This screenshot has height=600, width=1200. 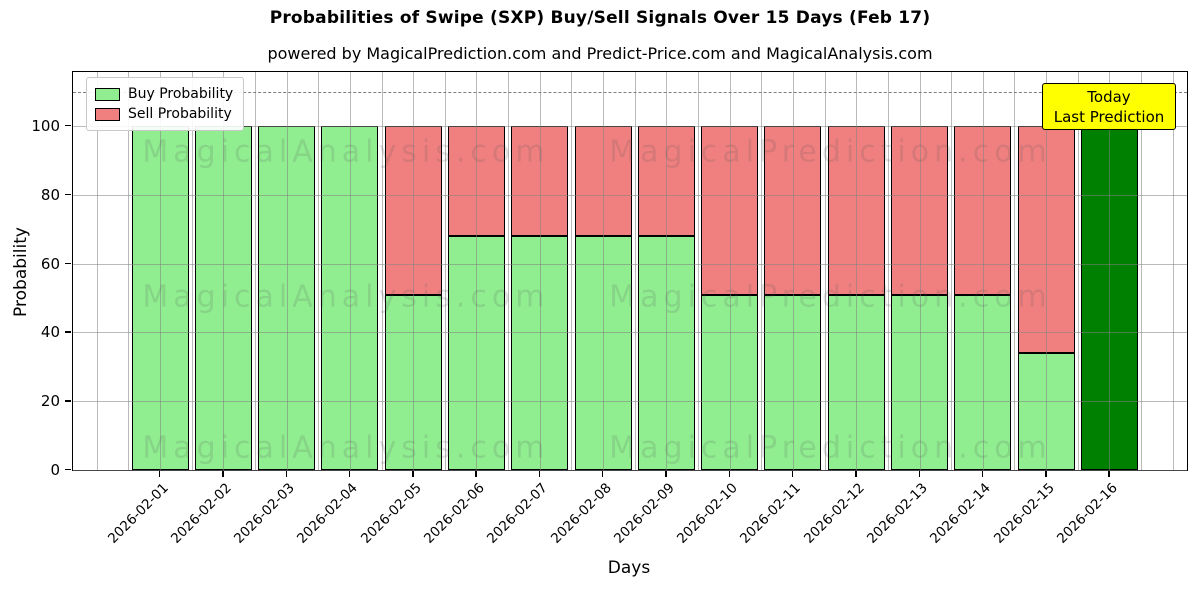 What do you see at coordinates (50, 332) in the screenshot?
I see `y-tick-label: 40` at bounding box center [50, 332].